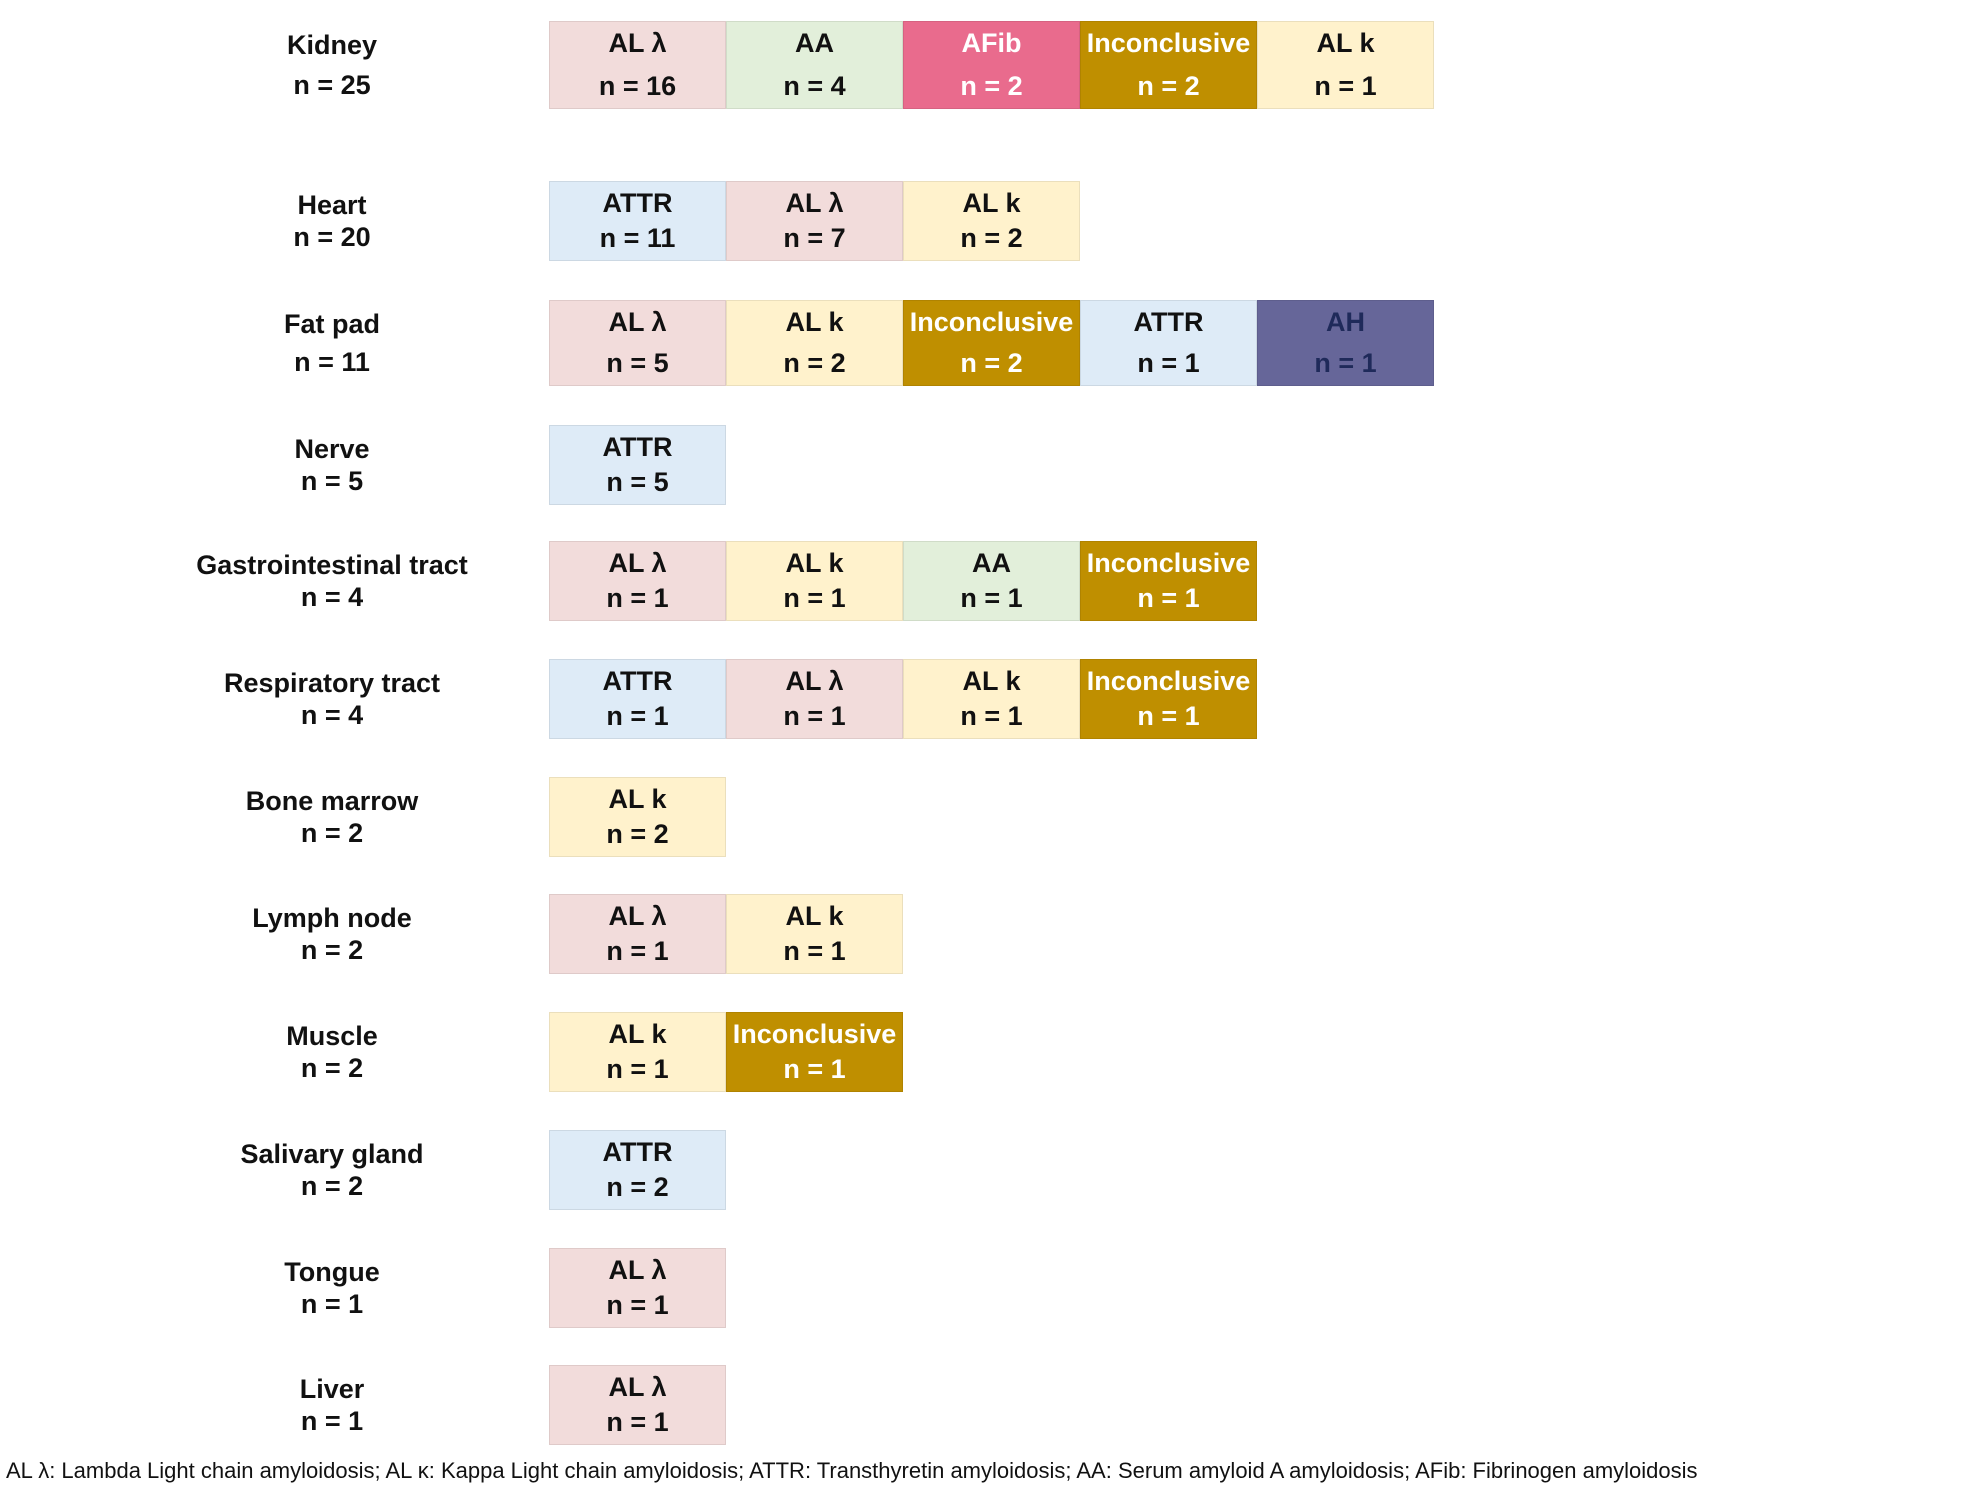 This screenshot has height=1494, width=1961. Describe the element at coordinates (814, 238) in the screenshot. I see `type-count: n = 7` at that location.